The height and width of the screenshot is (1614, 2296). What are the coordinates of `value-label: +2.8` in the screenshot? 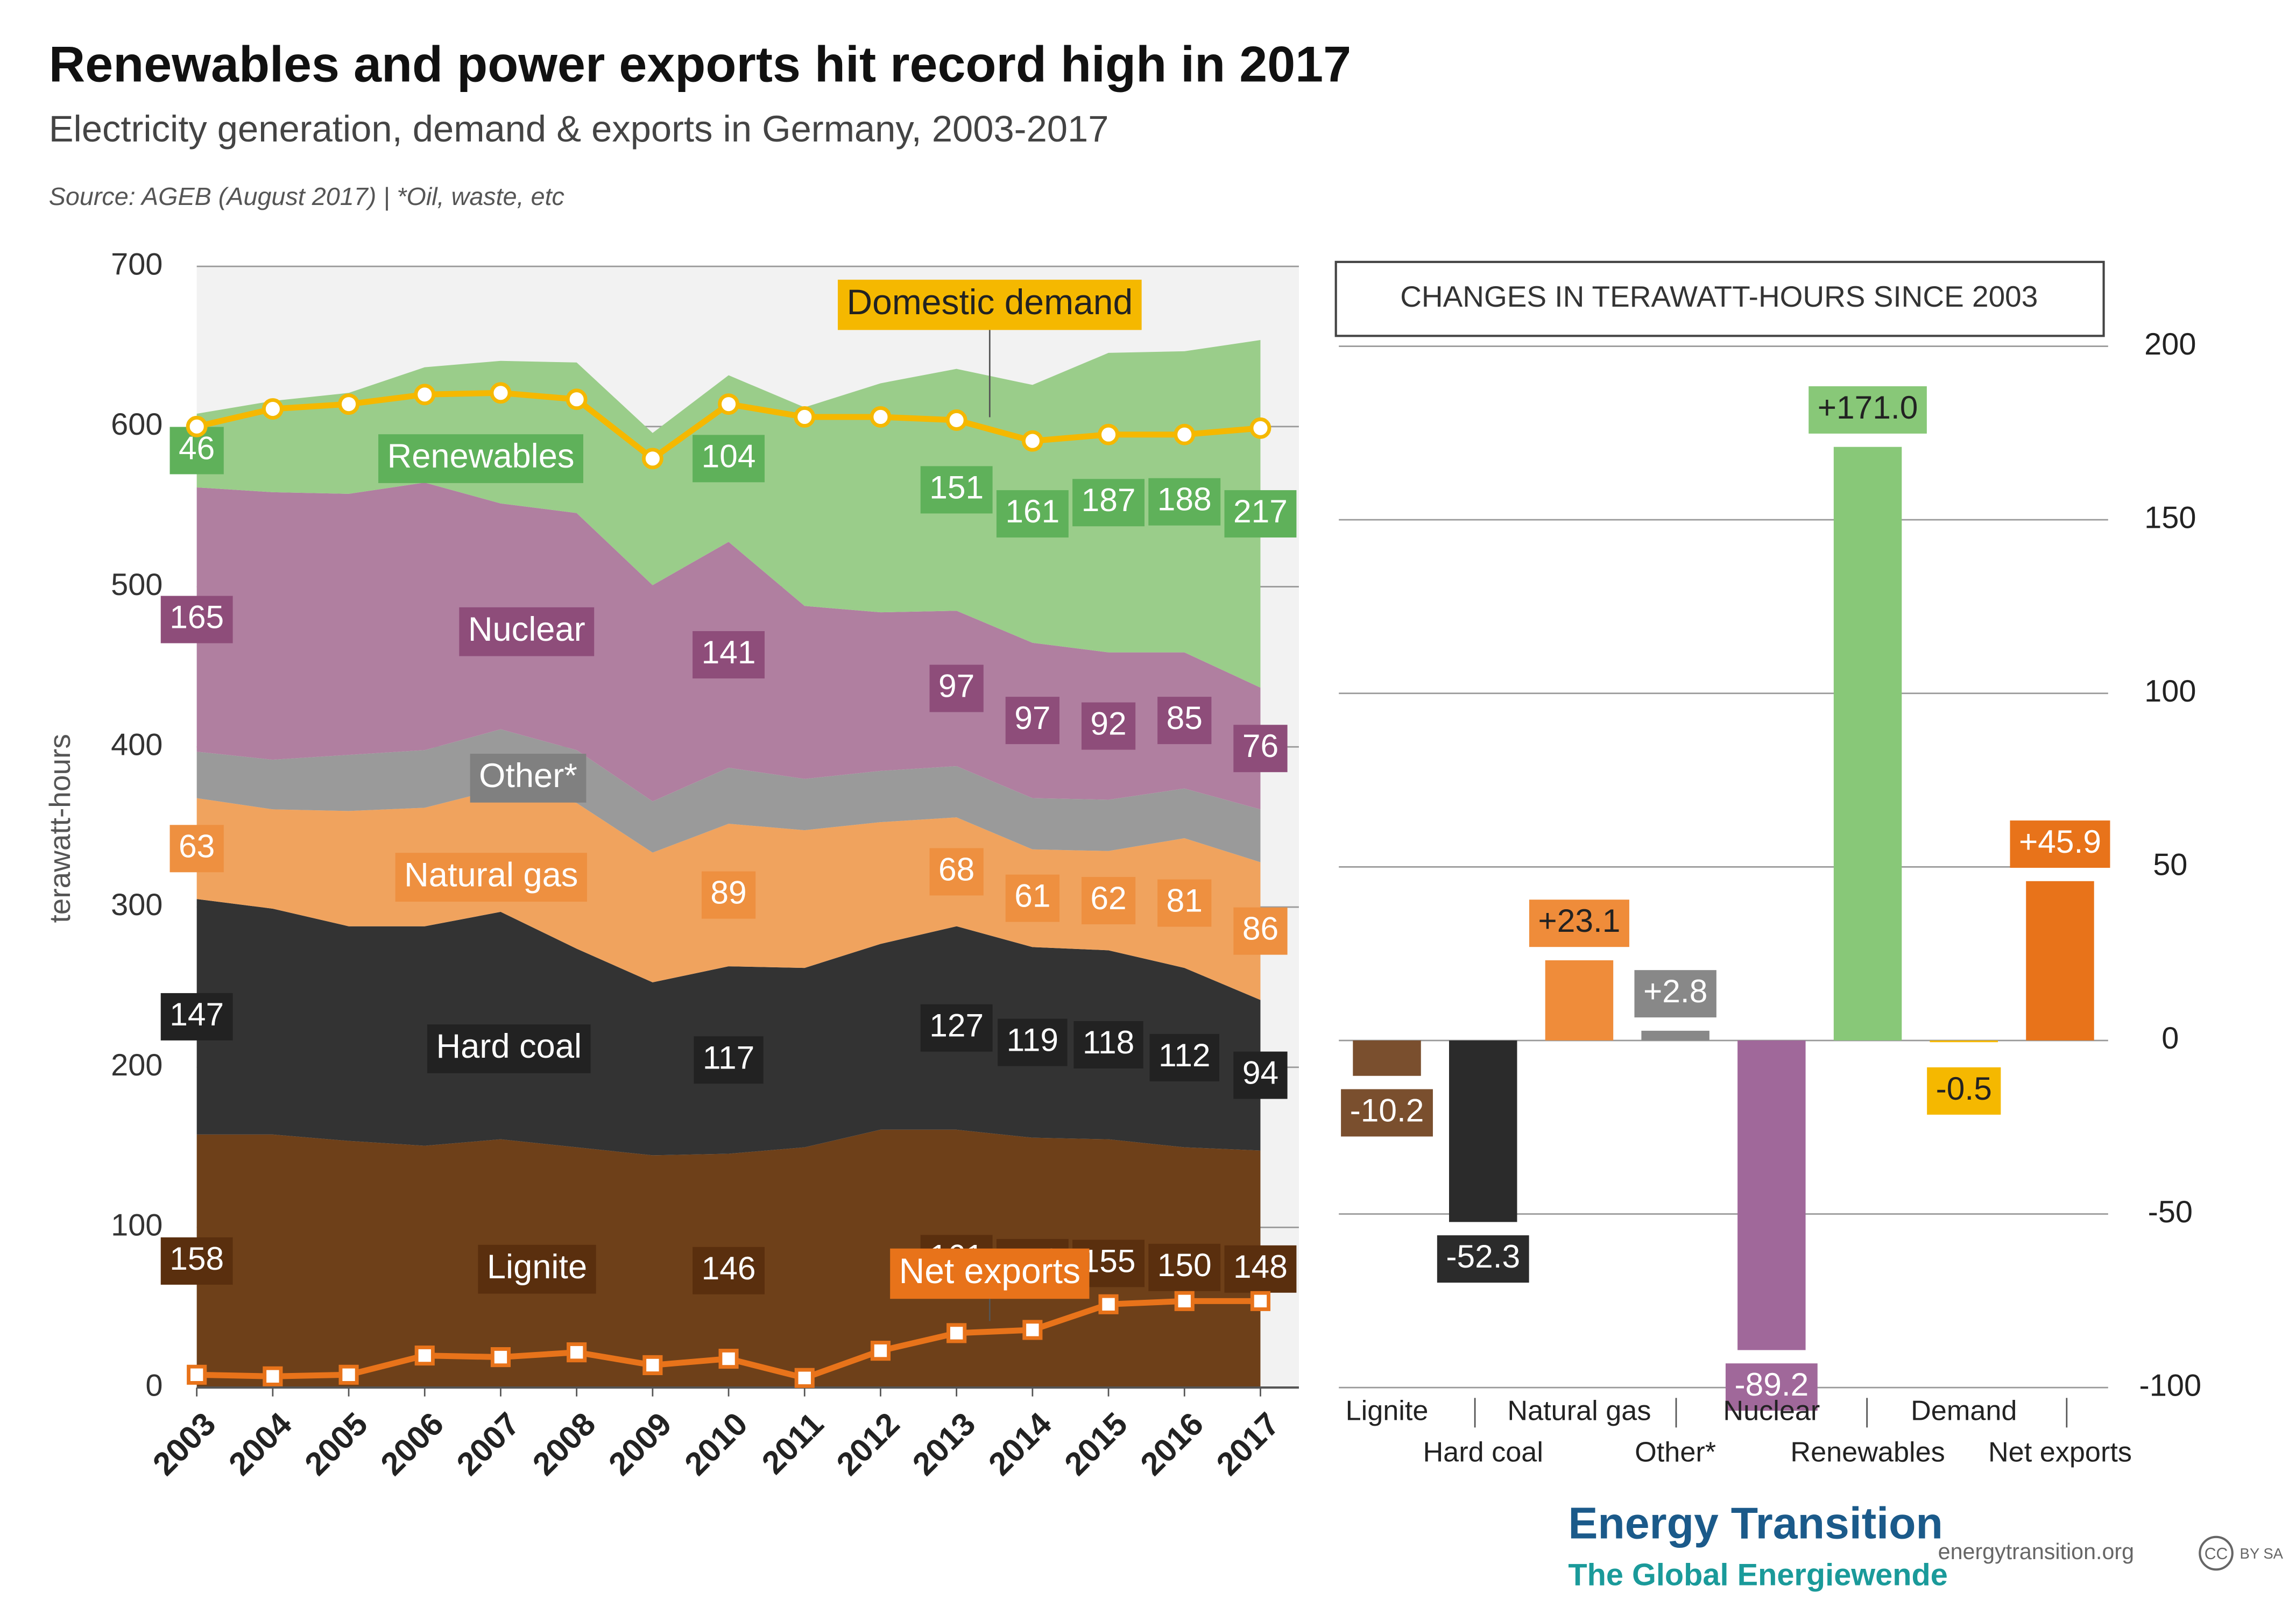 It's located at (1675, 991).